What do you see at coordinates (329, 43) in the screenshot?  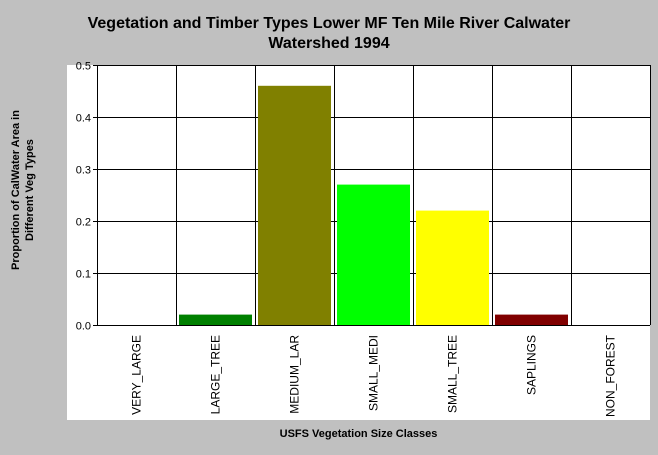 I see `chart-title-line-2: Watershed 1994` at bounding box center [329, 43].